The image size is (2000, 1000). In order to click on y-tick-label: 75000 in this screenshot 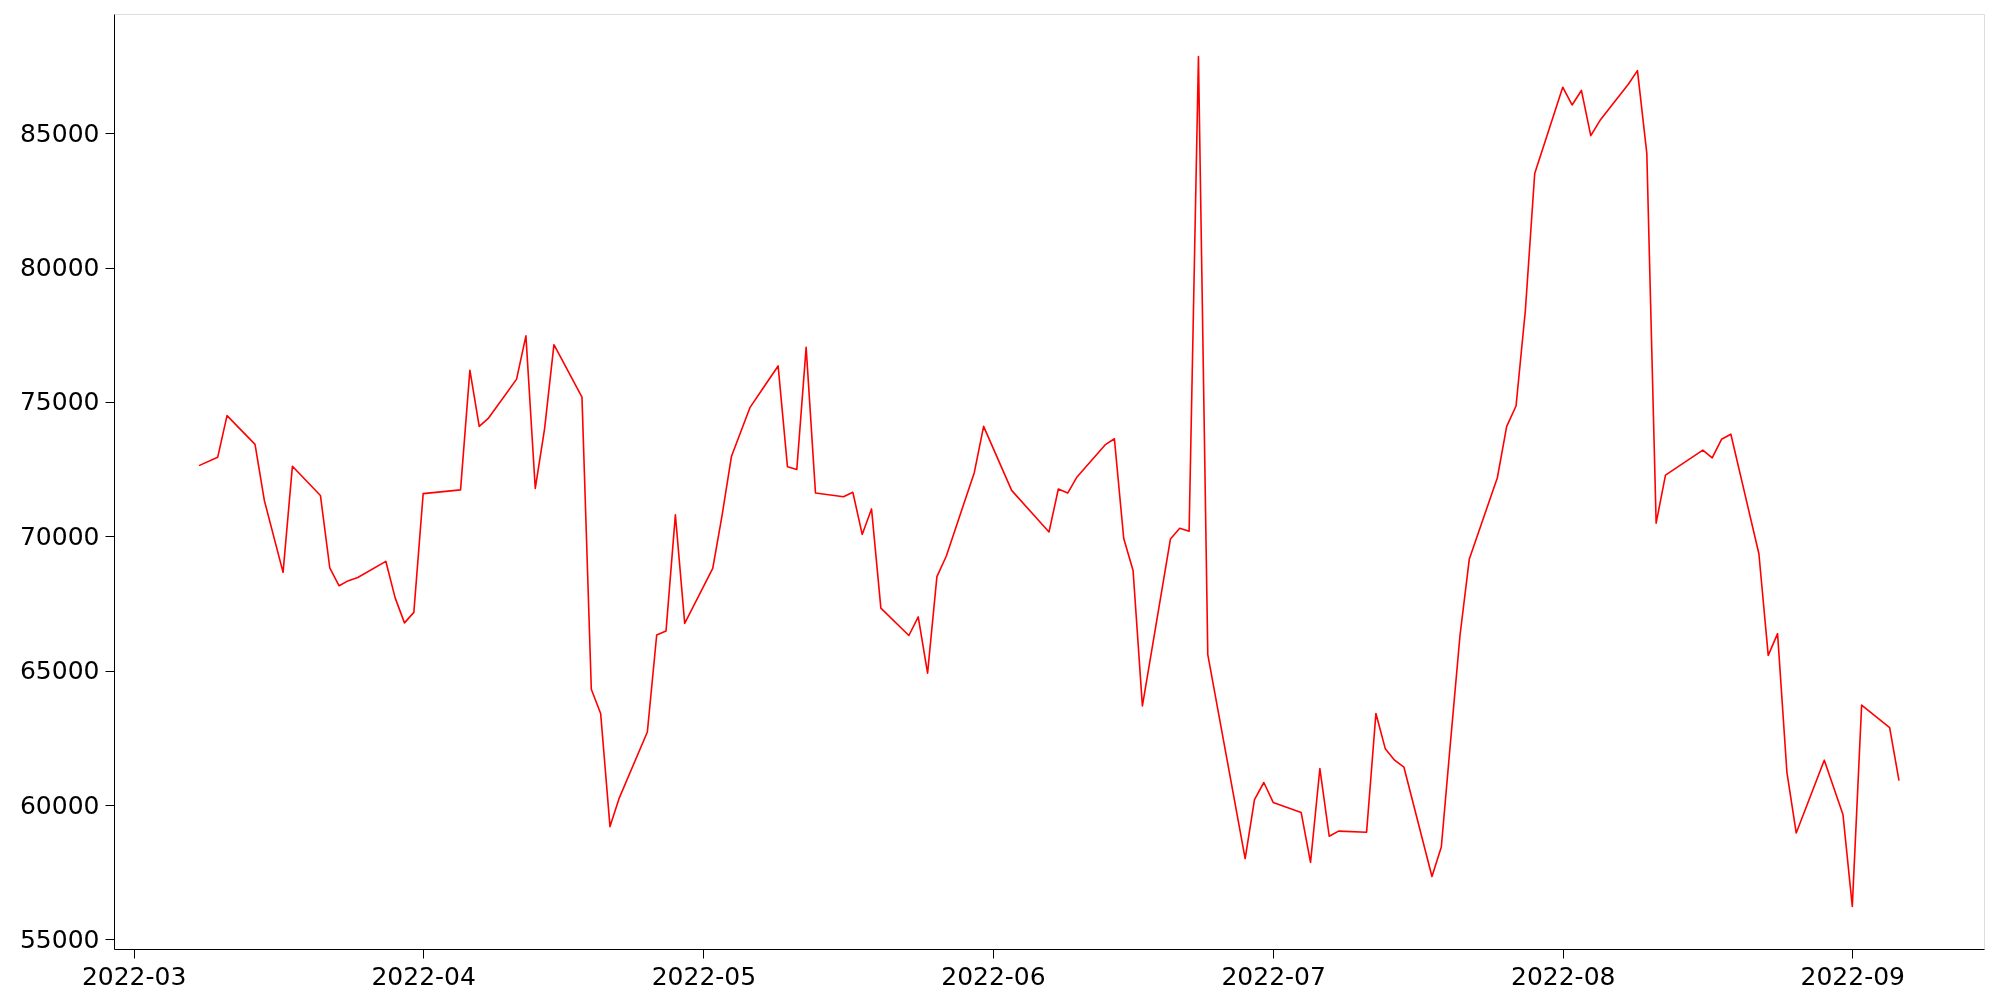, I will do `click(59, 402)`.